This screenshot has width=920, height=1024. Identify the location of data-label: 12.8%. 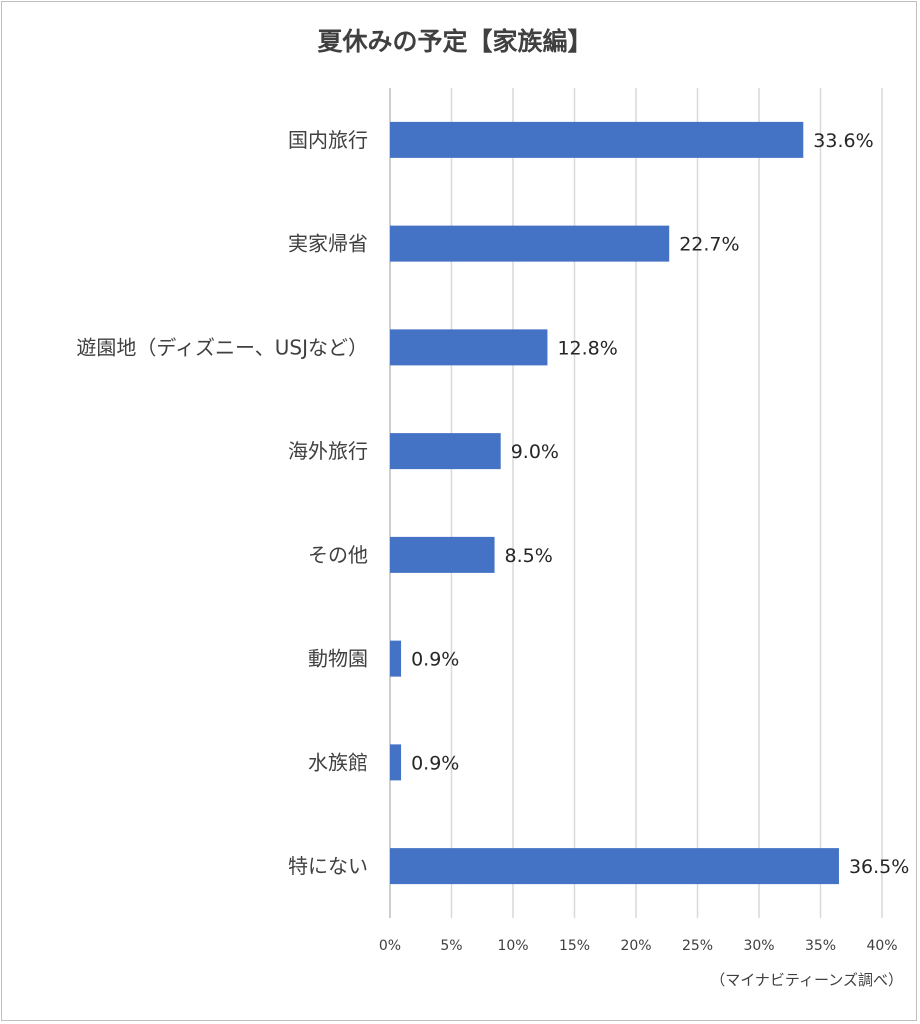
(587, 348).